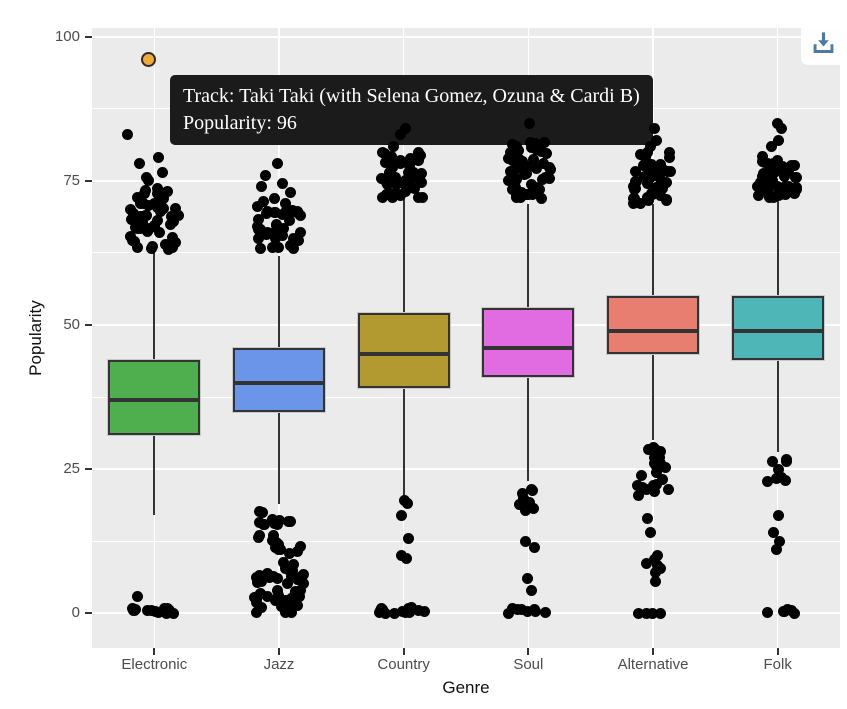 Image resolution: width=847 pixels, height=709 pixels. What do you see at coordinates (403, 351) in the screenshot?
I see `box-country` at bounding box center [403, 351].